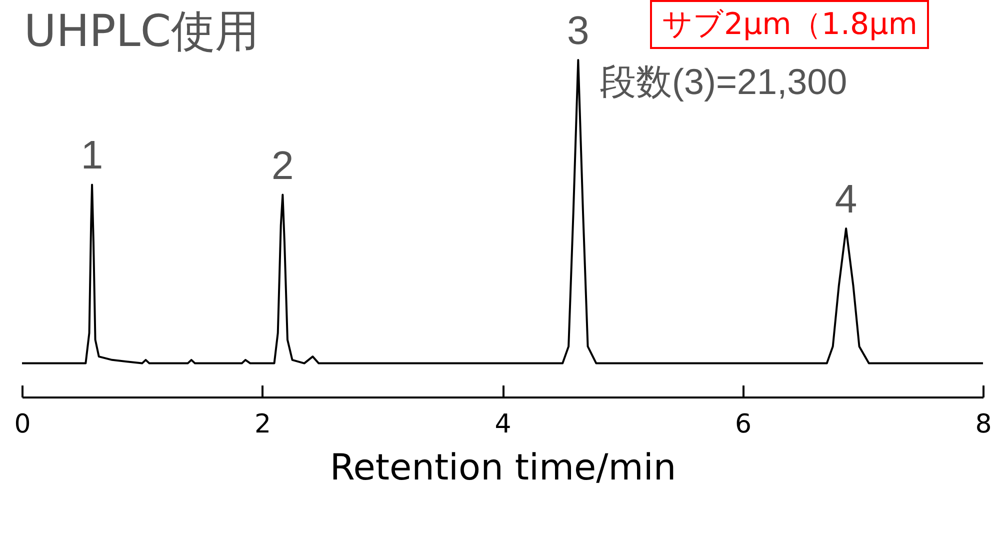 This screenshot has width=994, height=539. Describe the element at coordinates (92, 156) in the screenshot. I see `annotation: 1` at that location.